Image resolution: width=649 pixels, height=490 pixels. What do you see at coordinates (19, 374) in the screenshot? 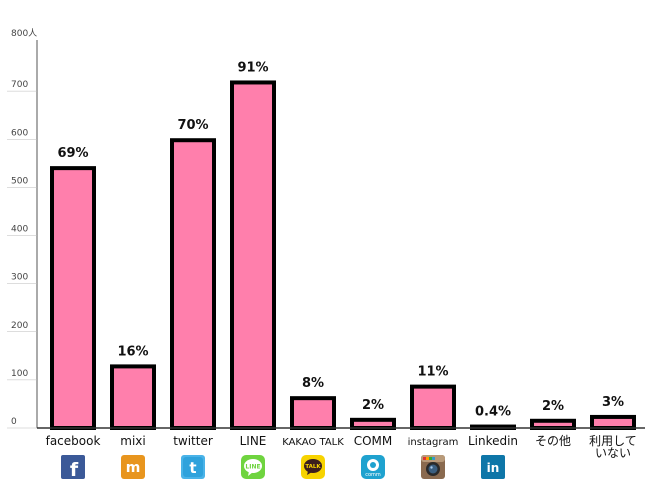
I see `y-tick-label: 100` at bounding box center [19, 374].